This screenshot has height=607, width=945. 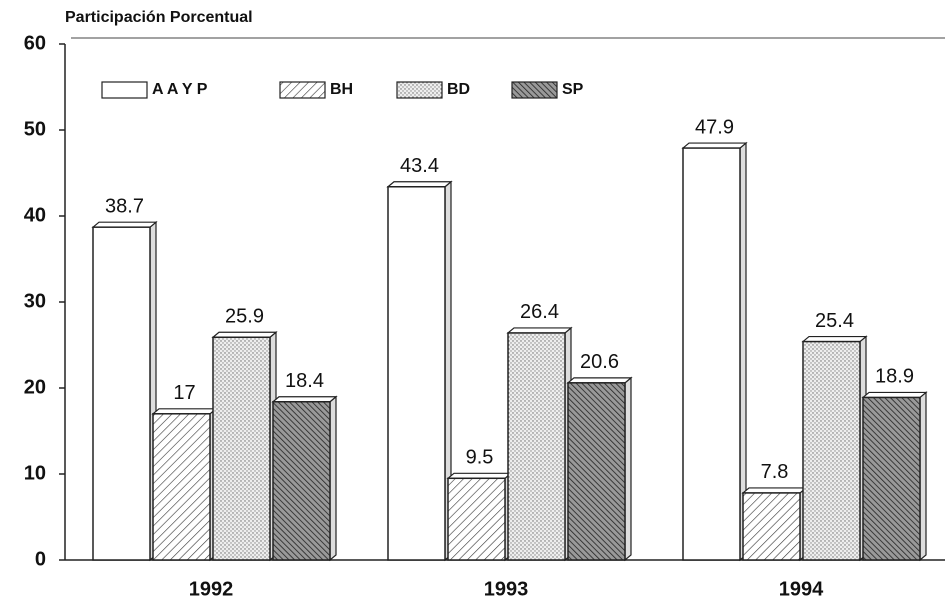 What do you see at coordinates (35, 301) in the screenshot?
I see `y-tick-label: 30` at bounding box center [35, 301].